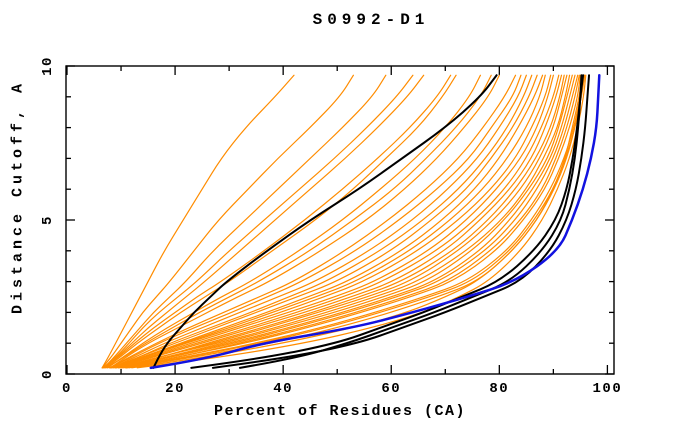 This screenshot has height=440, width=680. I want to click on x-tick-label: 40, so click(283, 389).